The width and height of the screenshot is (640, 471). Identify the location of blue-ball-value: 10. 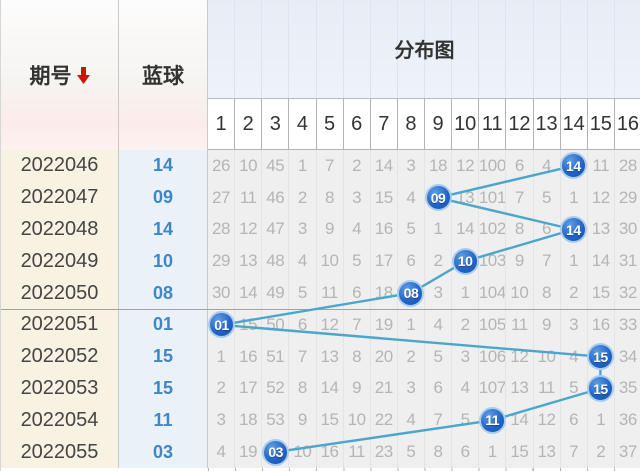
(163, 260).